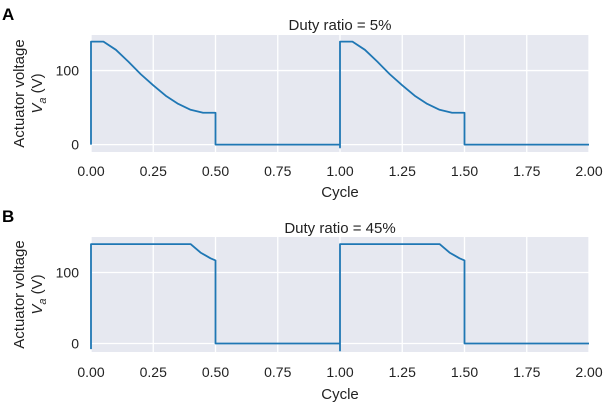  Describe the element at coordinates (340, 25) in the screenshot. I see `chart-title: Duty ratio = 5%` at that location.